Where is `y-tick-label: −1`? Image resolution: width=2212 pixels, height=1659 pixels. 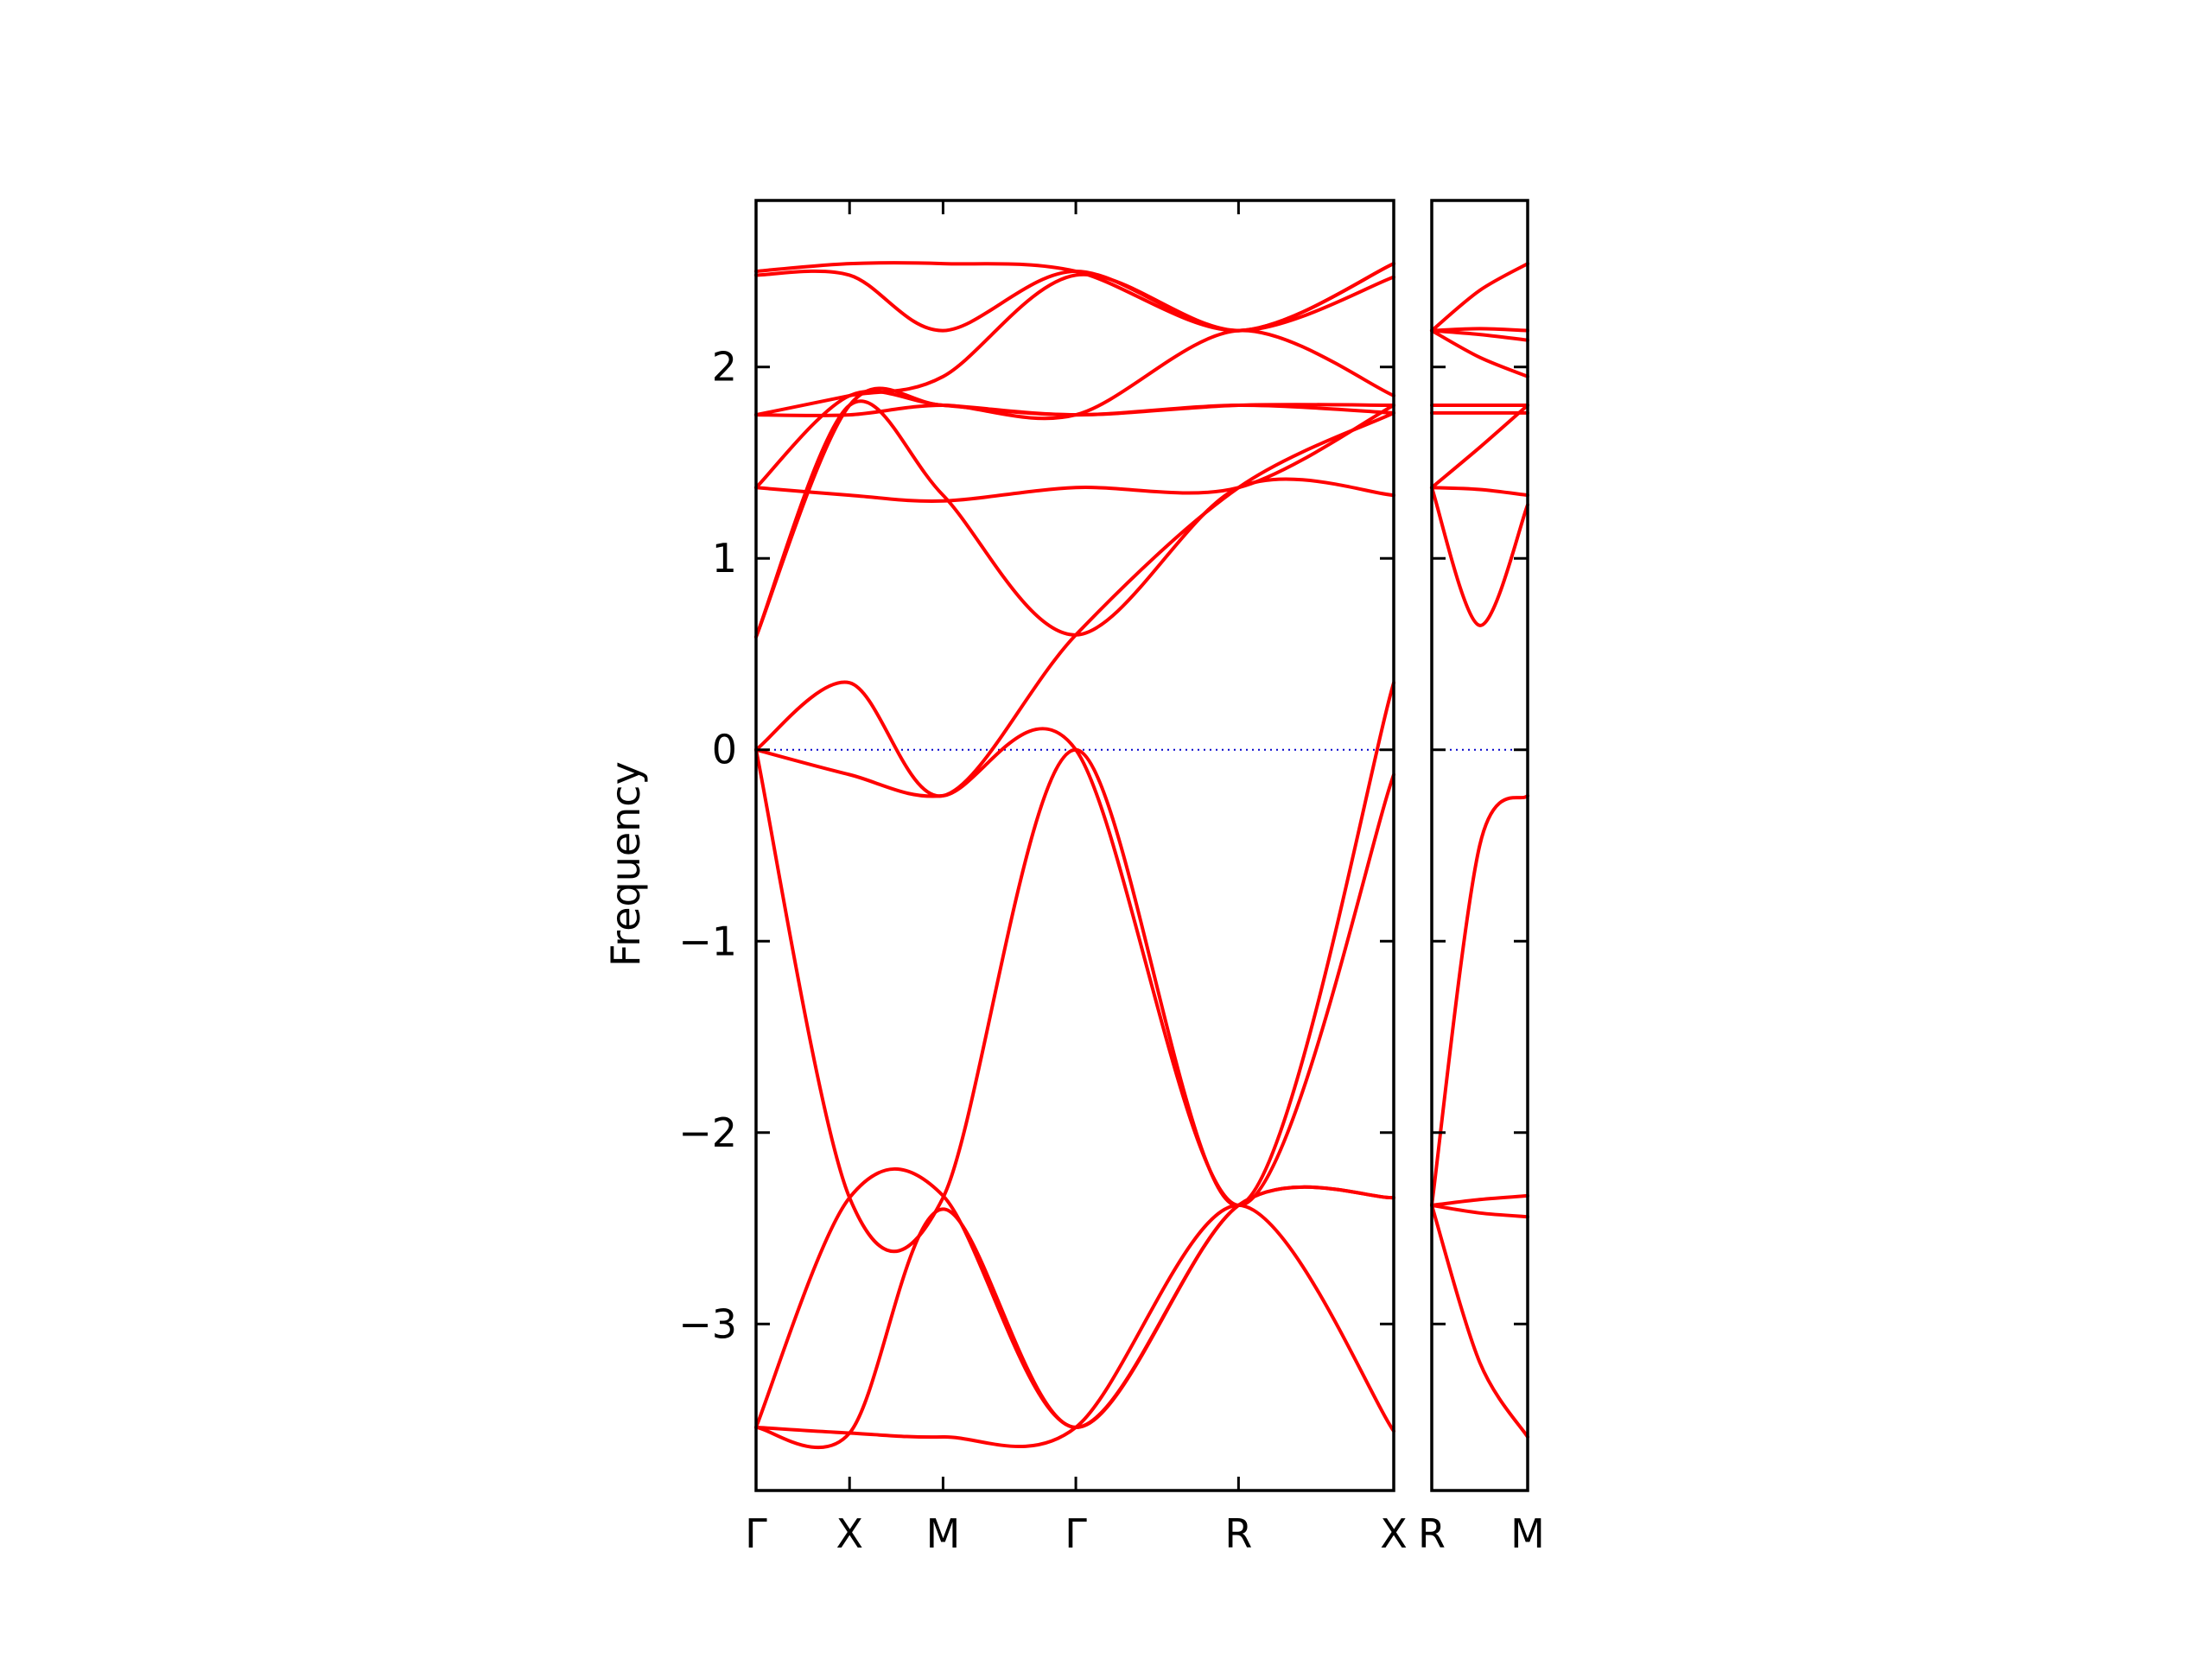
y-tick-label: −1 is located at coordinates (707, 941).